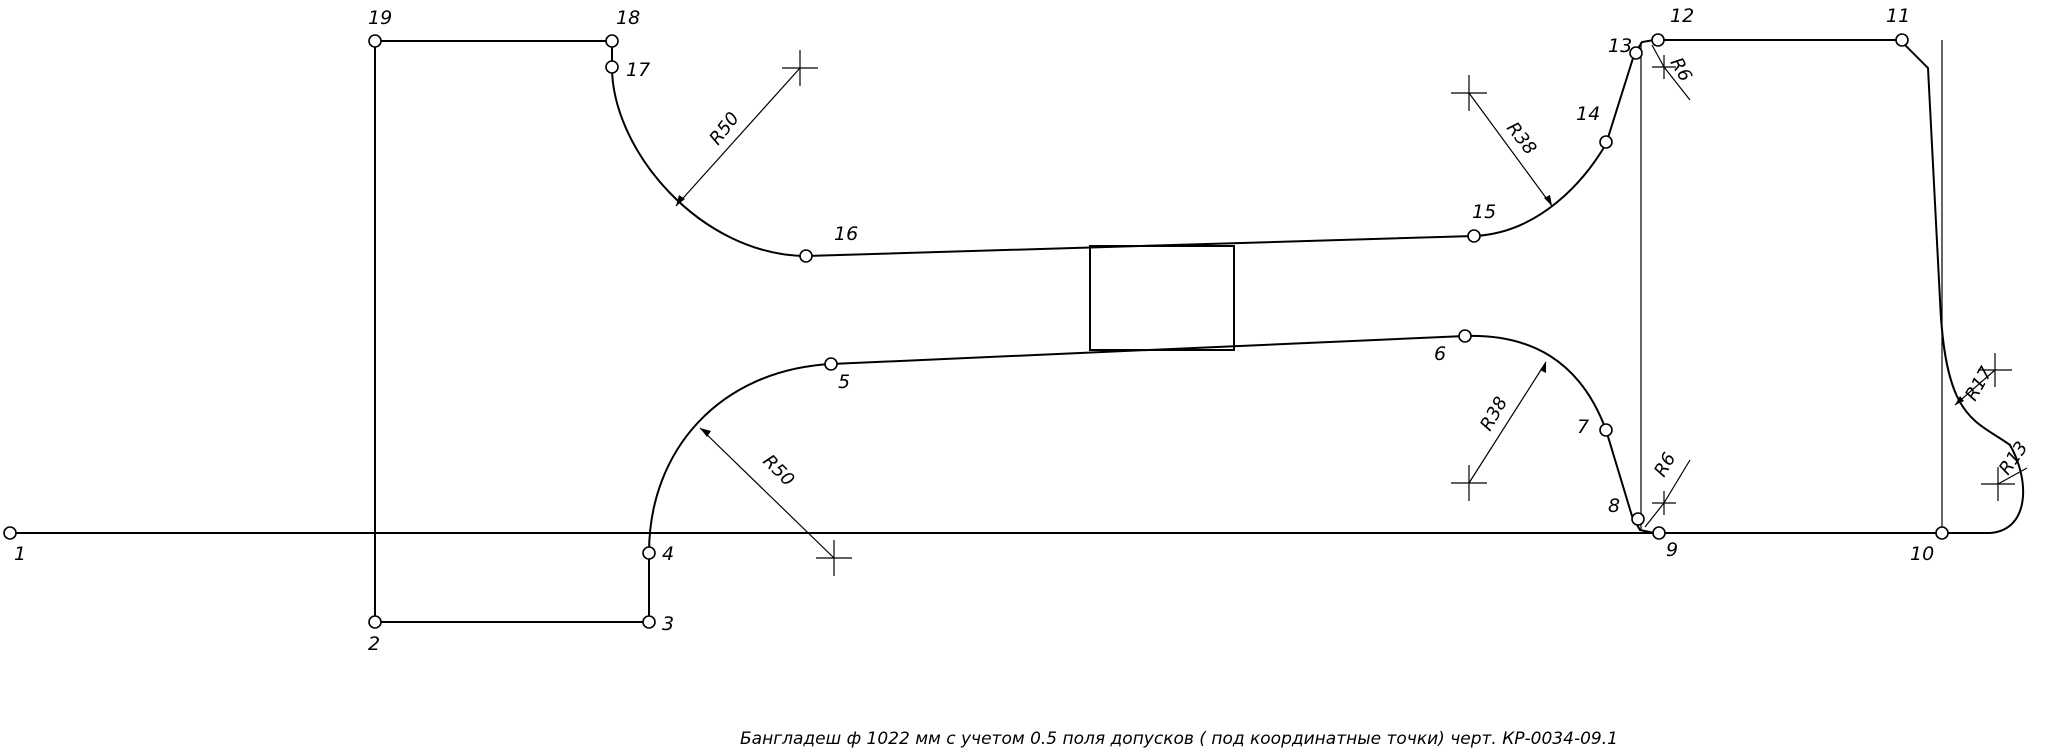 Image resolution: width=2049 pixels, height=755 pixels. Describe the element at coordinates (1151, 444) in the screenshot. I see `lower-profile` at that location.